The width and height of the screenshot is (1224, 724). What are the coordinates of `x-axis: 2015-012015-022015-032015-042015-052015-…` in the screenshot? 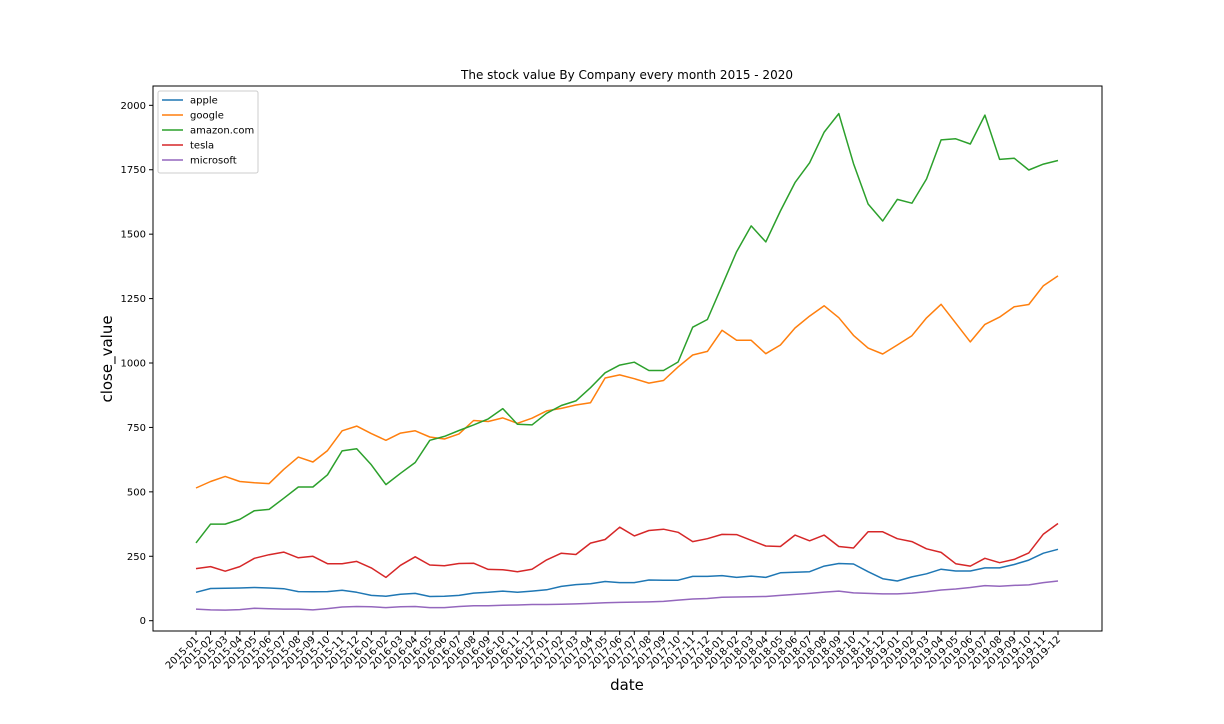 It's located at (613, 651).